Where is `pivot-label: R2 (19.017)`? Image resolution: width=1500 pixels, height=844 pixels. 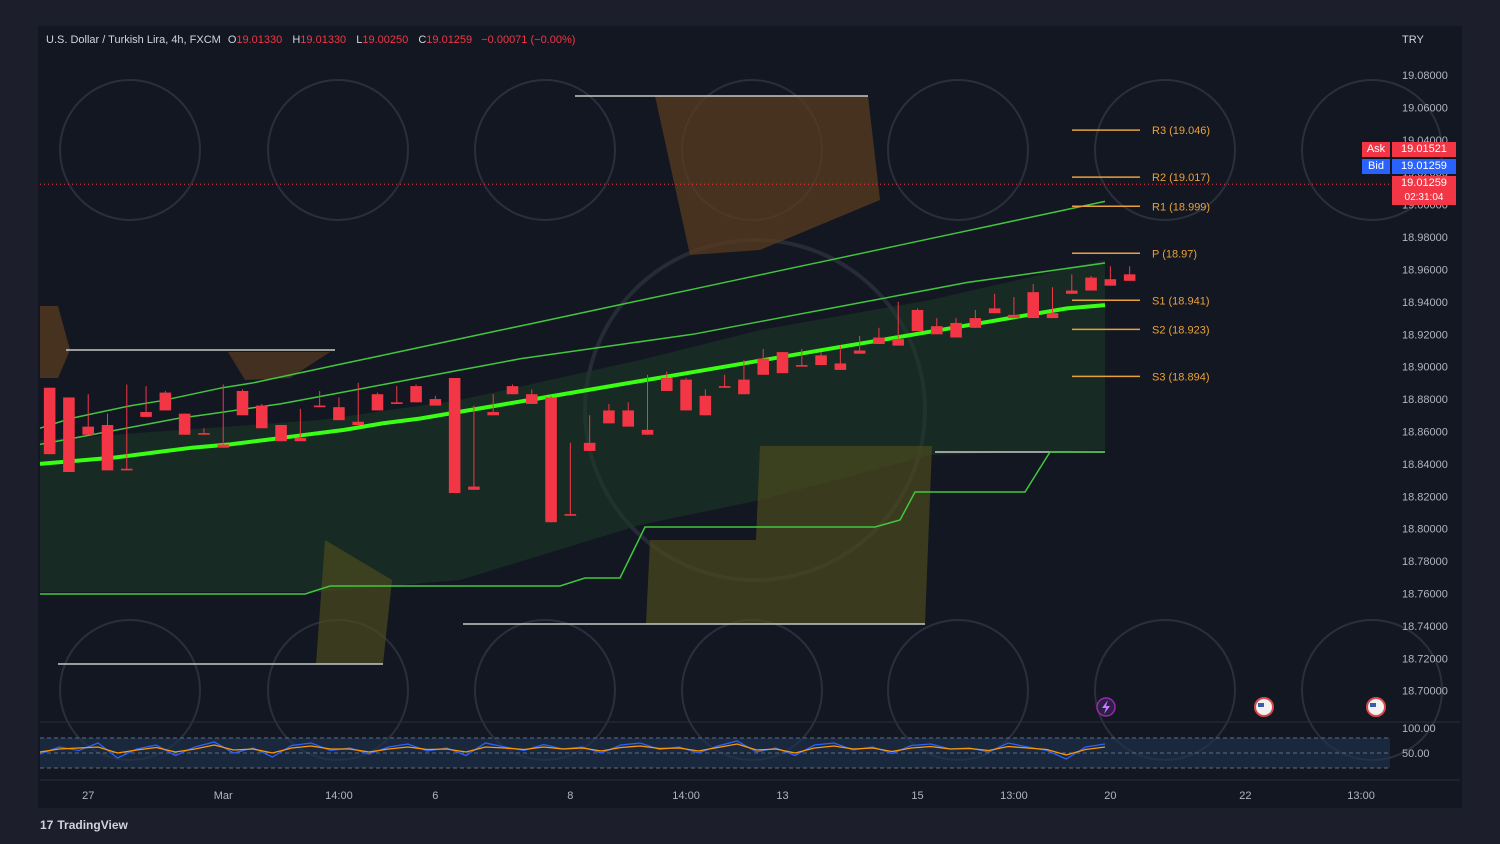
pivot-label: R2 (19.017) is located at coordinates (1181, 178).